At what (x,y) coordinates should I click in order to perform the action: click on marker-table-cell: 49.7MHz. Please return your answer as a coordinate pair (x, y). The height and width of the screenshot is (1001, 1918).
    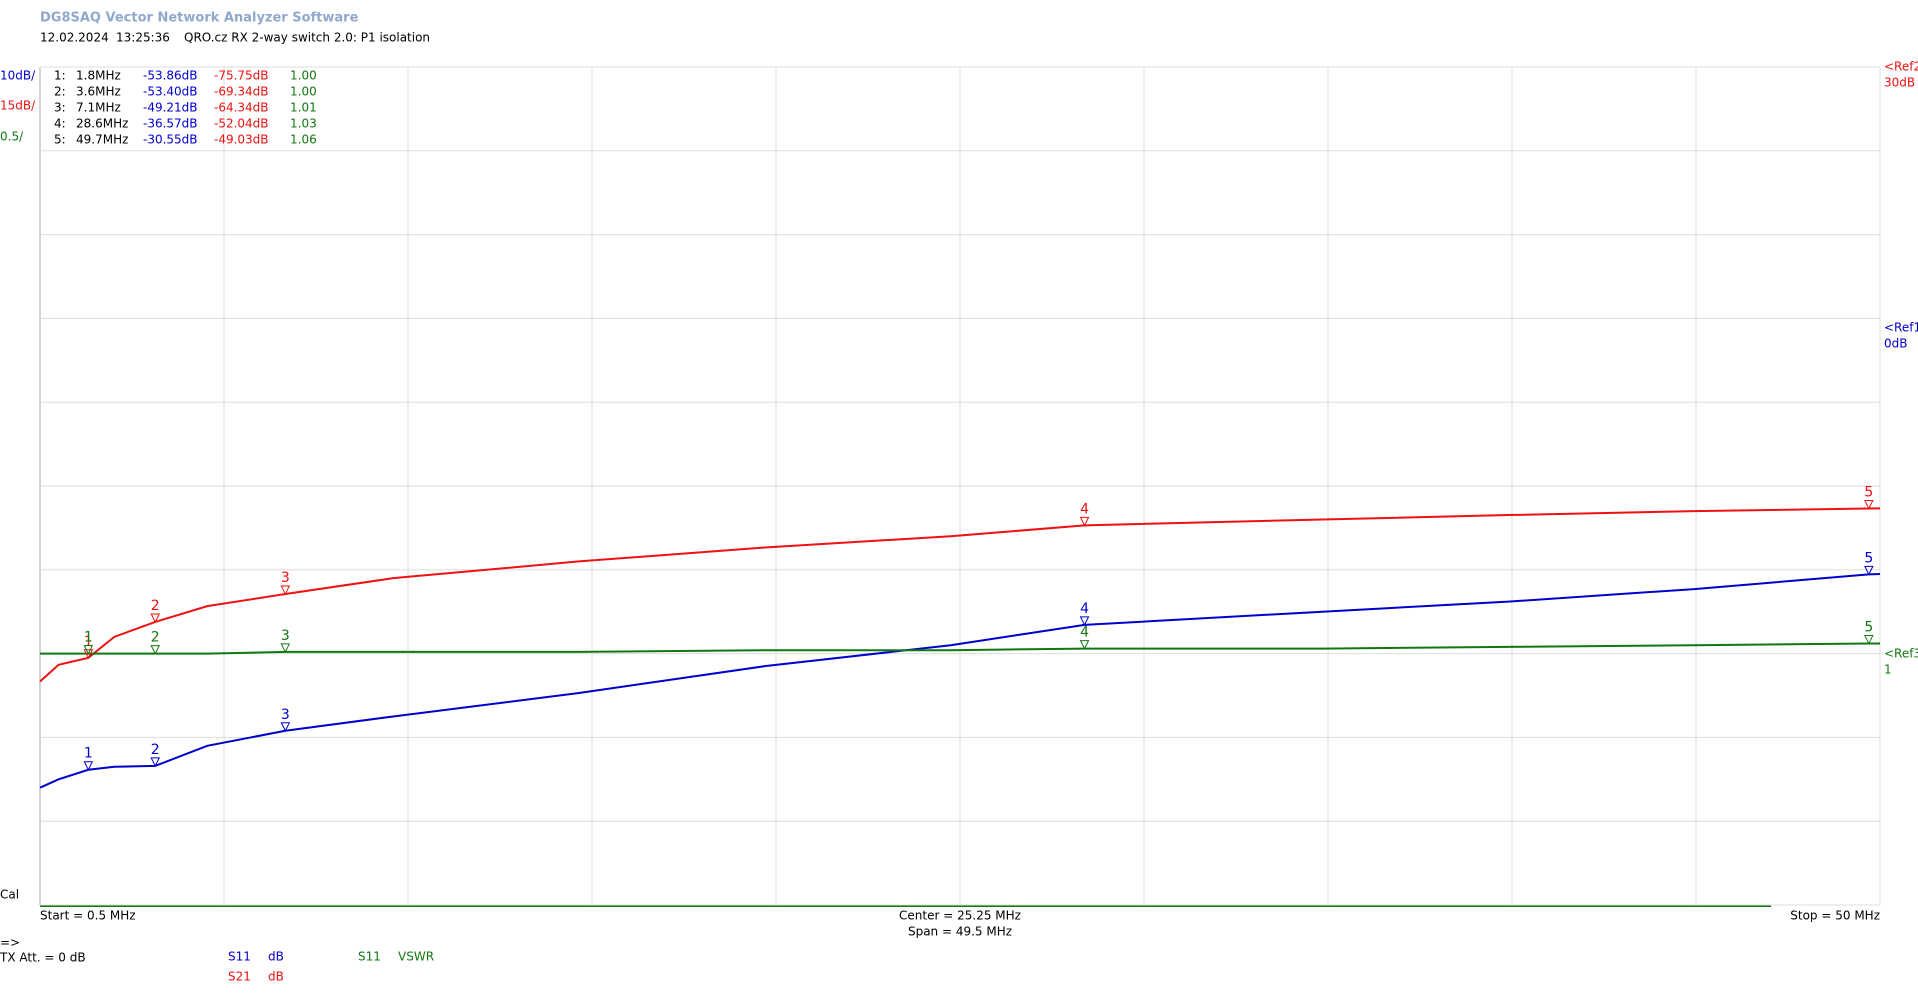
    Looking at the image, I should click on (102, 140).